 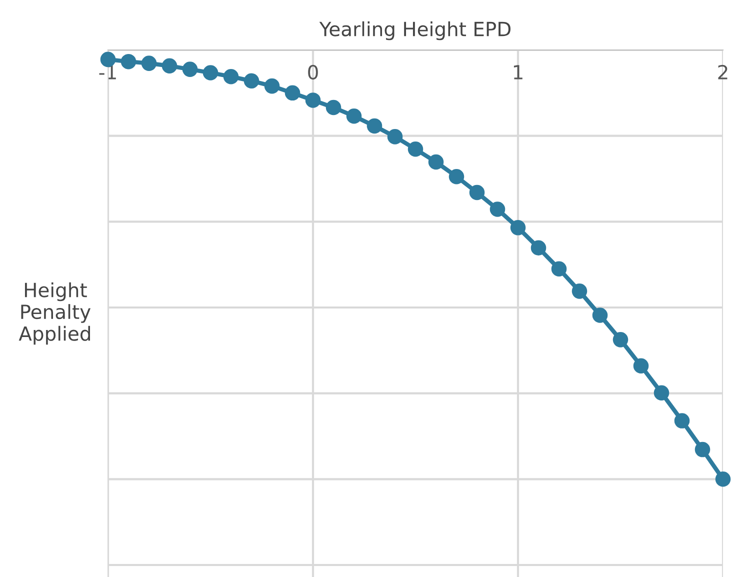 I want to click on x-tick-label: 0, so click(x=313, y=72).